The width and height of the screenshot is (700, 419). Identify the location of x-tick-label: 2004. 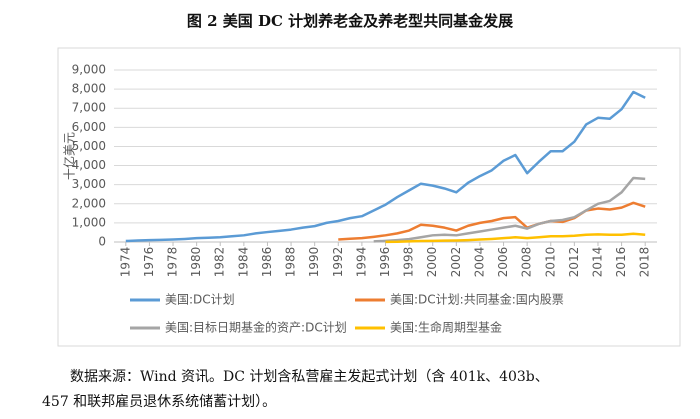
(479, 262).